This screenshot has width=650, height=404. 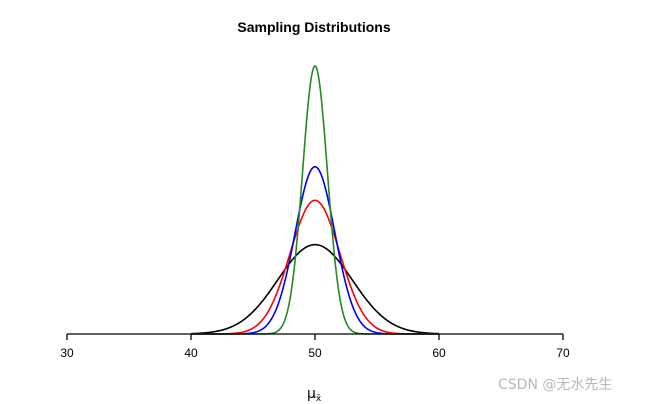 I want to click on x-tick-label-30: 30, so click(x=67, y=353).